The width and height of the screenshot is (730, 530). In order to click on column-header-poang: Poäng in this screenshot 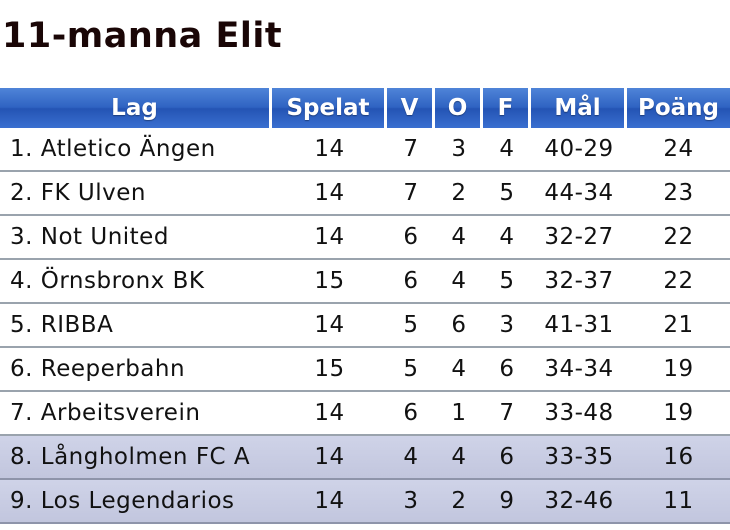, I will do `click(678, 108)`.